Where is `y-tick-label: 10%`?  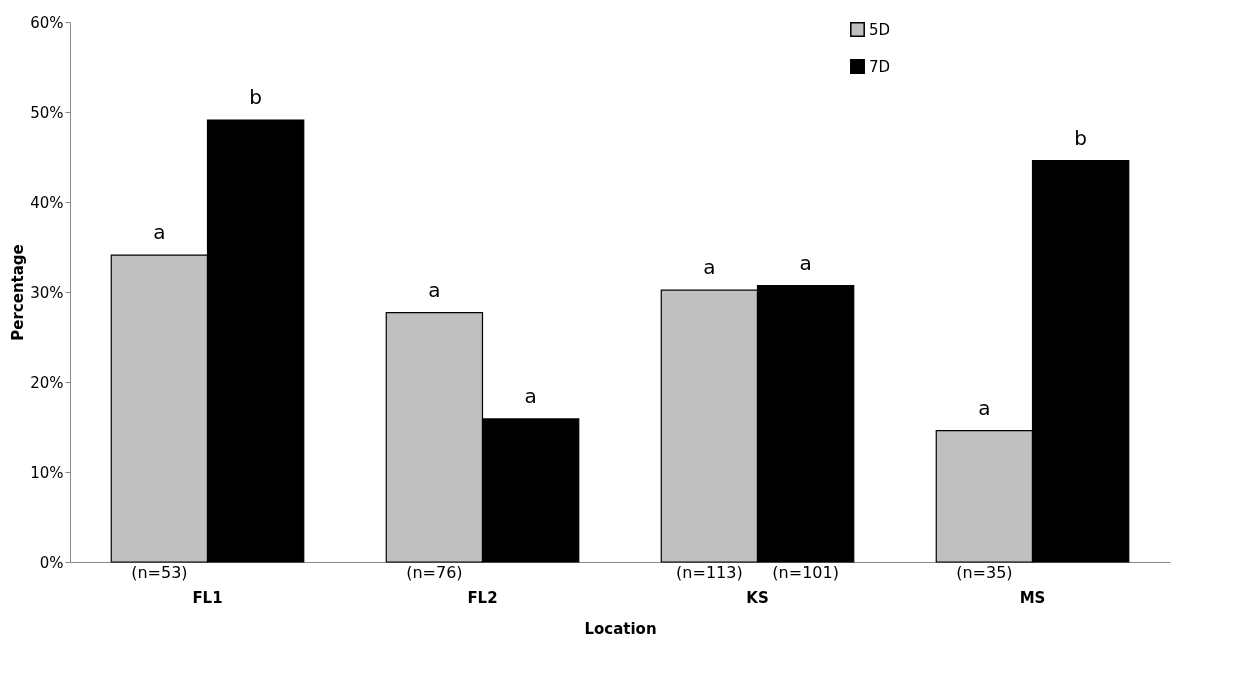 y-tick-label: 10% is located at coordinates (47, 472).